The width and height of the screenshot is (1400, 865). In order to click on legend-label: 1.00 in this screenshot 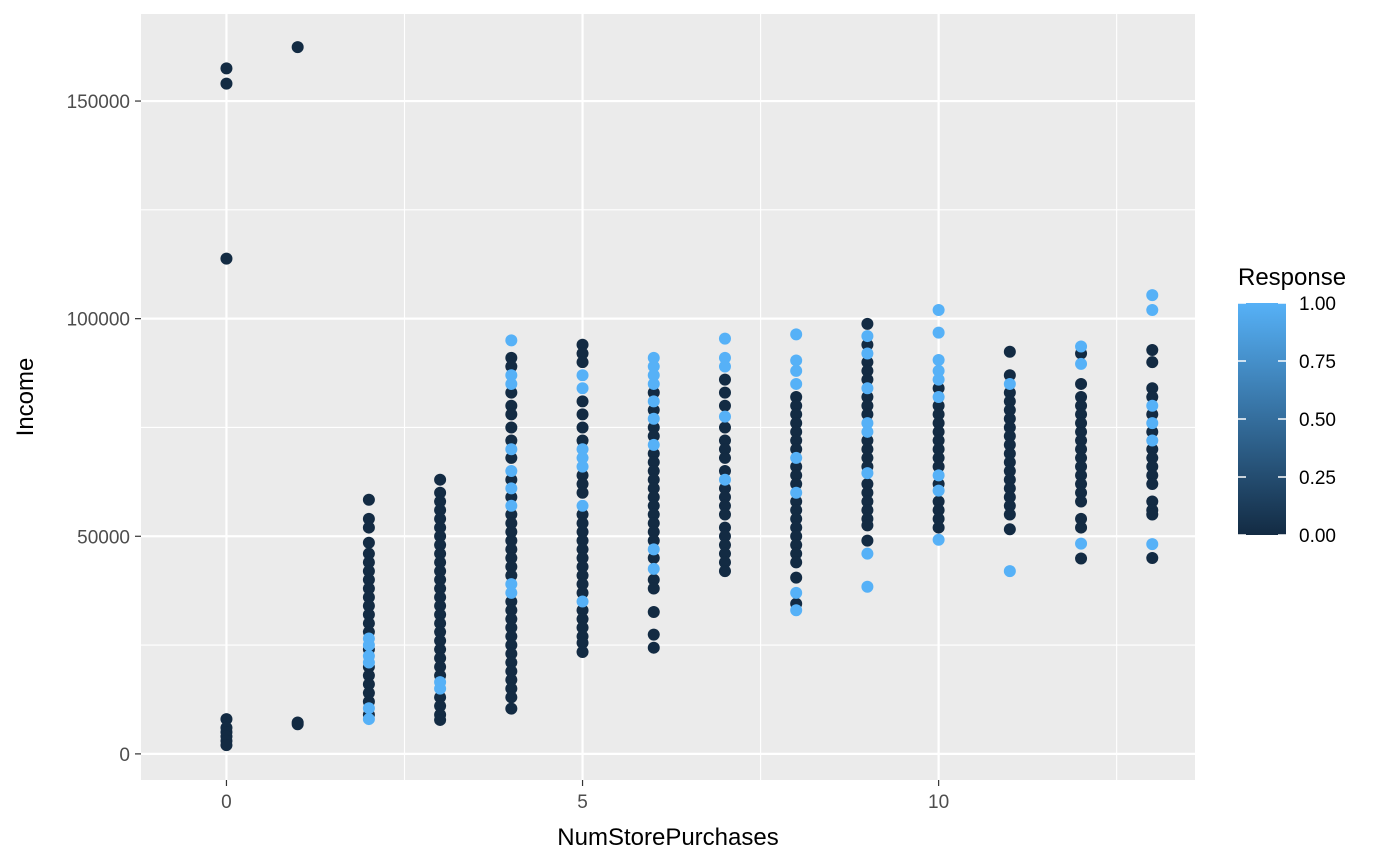, I will do `click(1317, 304)`.